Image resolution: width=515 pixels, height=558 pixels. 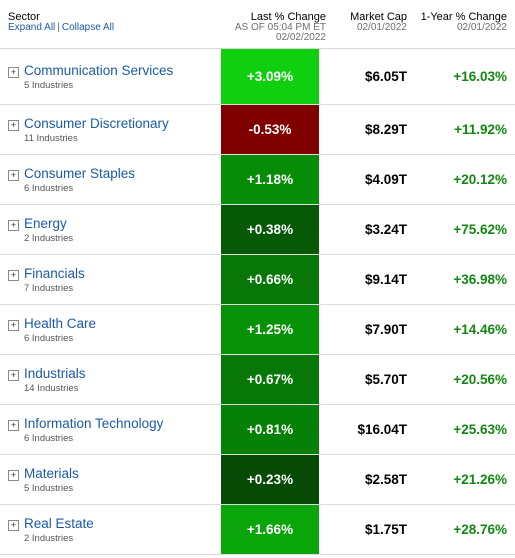 What do you see at coordinates (96, 123) in the screenshot?
I see `sector-name-link: Consumer Discretionary` at bounding box center [96, 123].